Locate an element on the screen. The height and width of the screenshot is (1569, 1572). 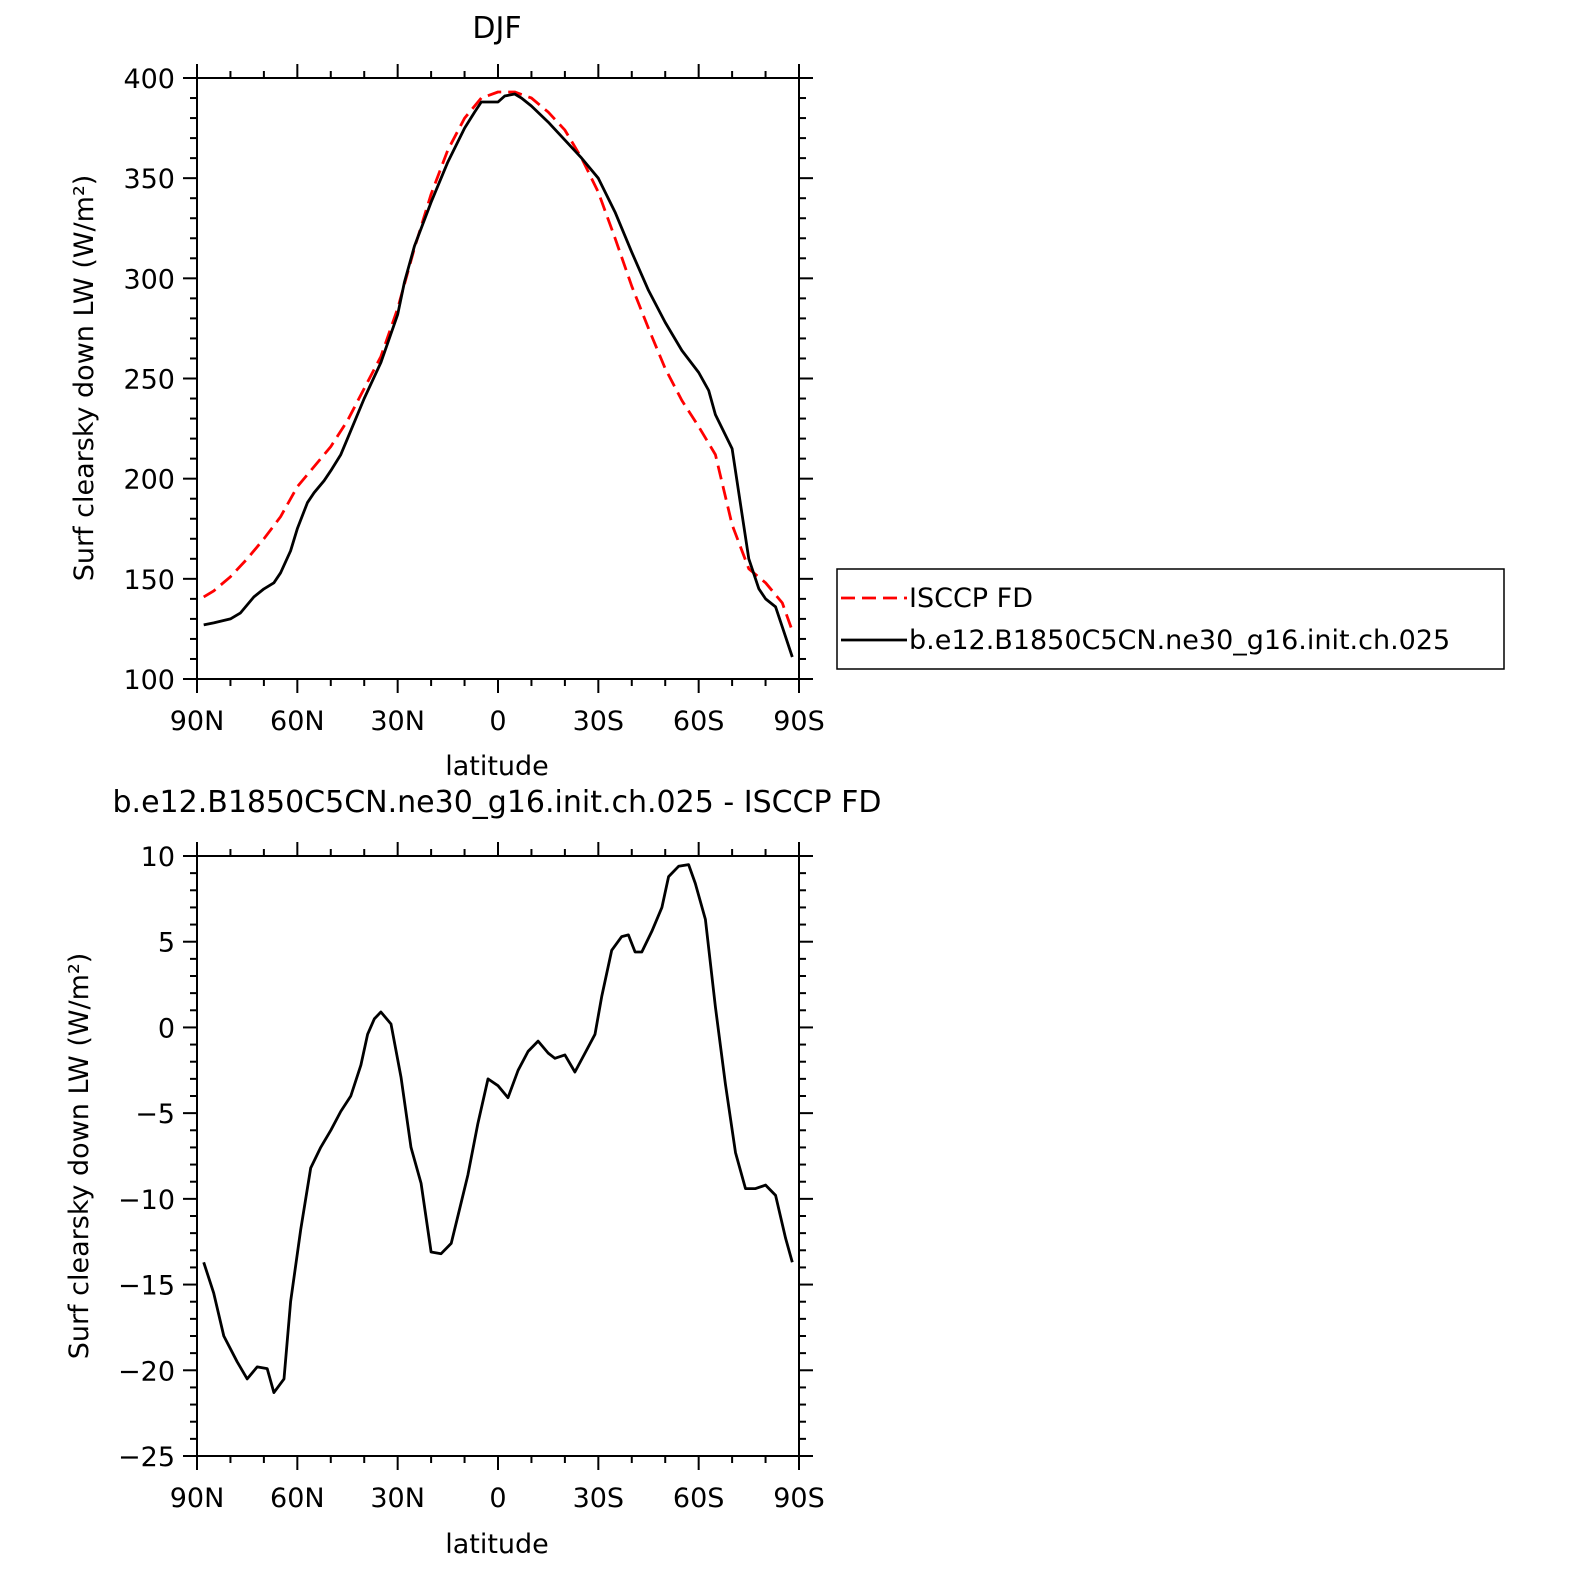
bottom-x-tick-label: 0 is located at coordinates (497, 1498).